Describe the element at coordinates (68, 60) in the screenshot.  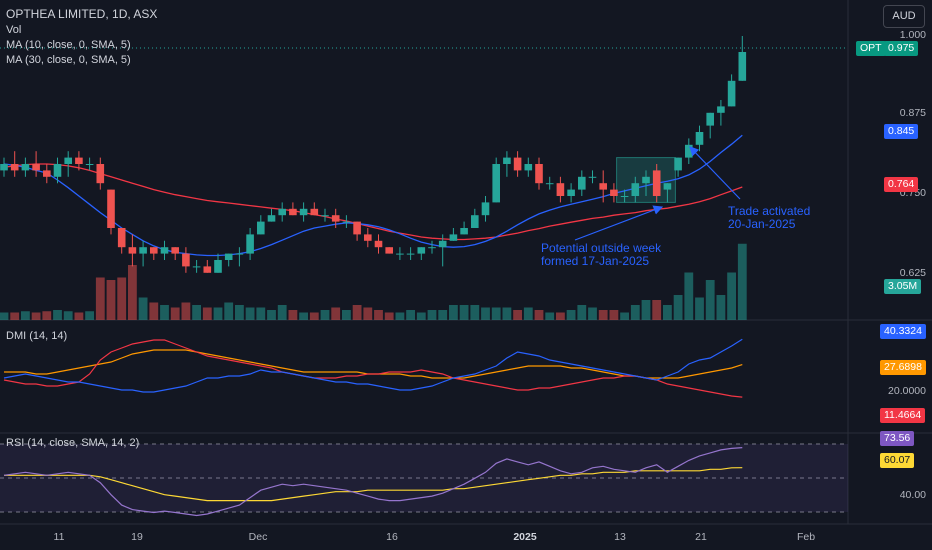
I see `ma30-legend: MA (30, close, 0, SMA, 5)` at that location.